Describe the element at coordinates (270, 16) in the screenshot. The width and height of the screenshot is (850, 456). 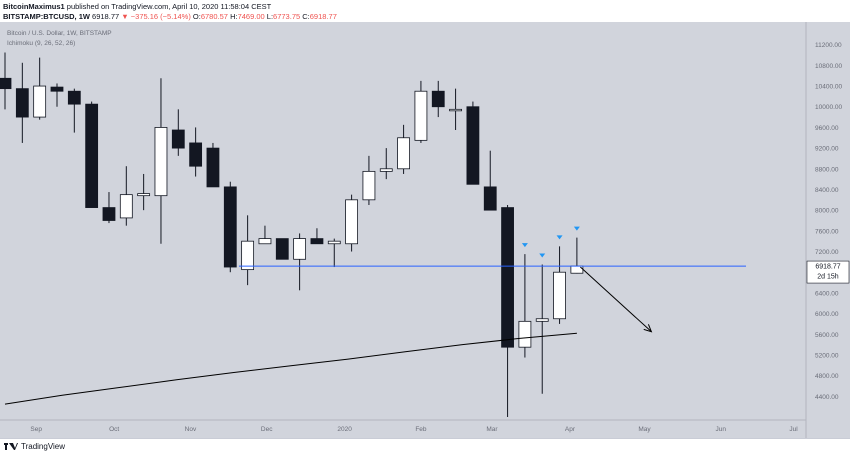
I see `low-label: L:` at that location.